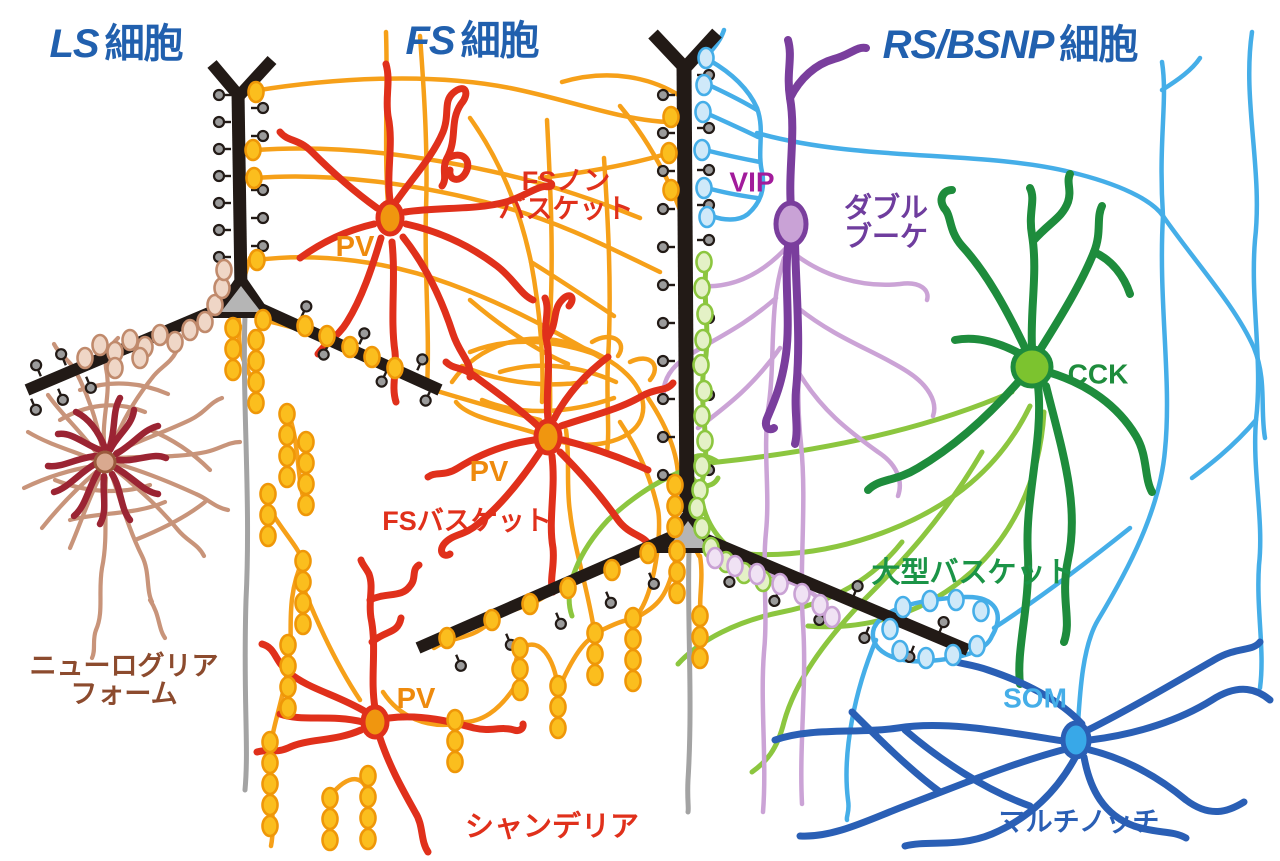 The height and width of the screenshot is (861, 1280). Describe the element at coordinates (1010, 429) in the screenshot. I see `large-basket-green-dendrites` at that location.